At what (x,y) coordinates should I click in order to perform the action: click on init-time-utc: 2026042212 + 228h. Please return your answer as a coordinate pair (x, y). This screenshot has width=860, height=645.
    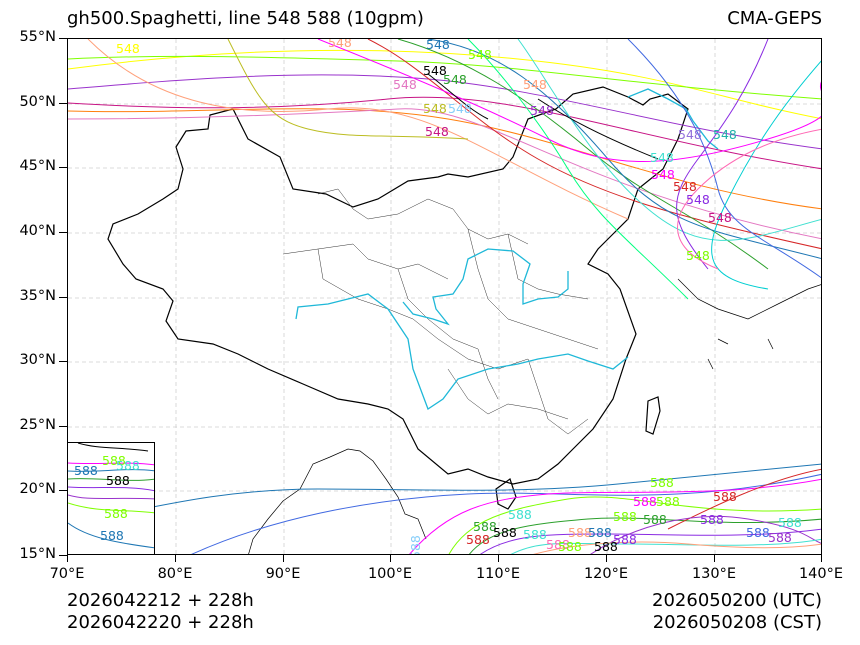
    Looking at the image, I should click on (160, 600).